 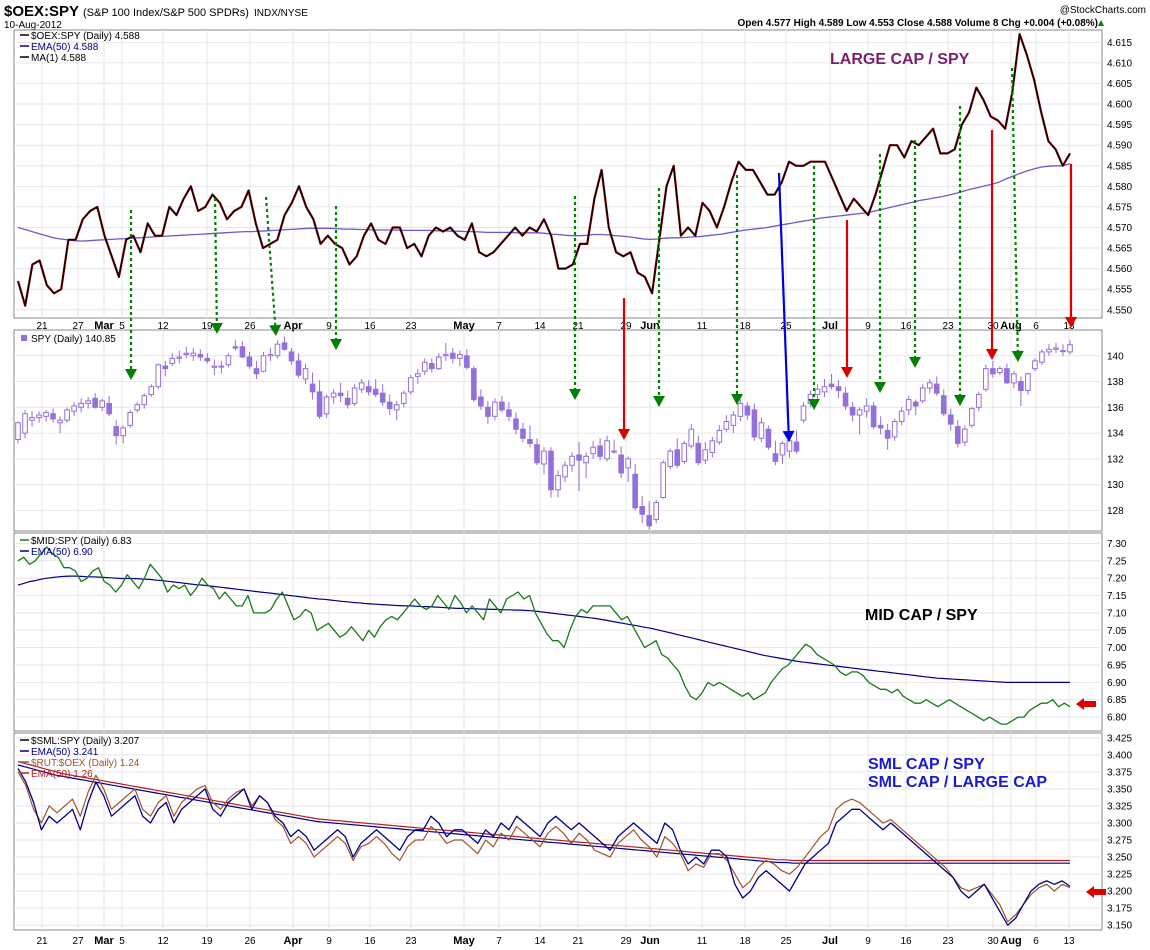 I want to click on x-tick-label: 12, so click(x=163, y=326).